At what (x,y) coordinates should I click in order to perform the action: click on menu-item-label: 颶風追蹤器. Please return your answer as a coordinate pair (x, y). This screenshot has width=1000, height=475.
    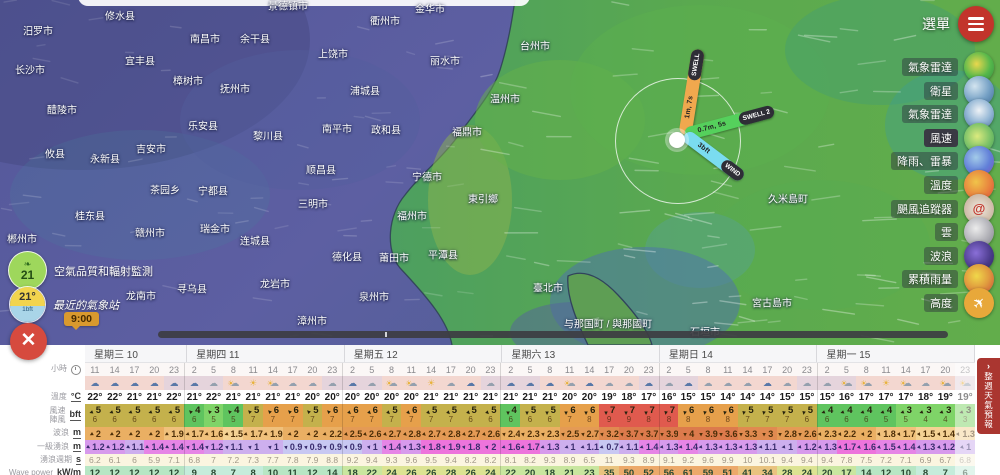
    Looking at the image, I should click on (924, 208).